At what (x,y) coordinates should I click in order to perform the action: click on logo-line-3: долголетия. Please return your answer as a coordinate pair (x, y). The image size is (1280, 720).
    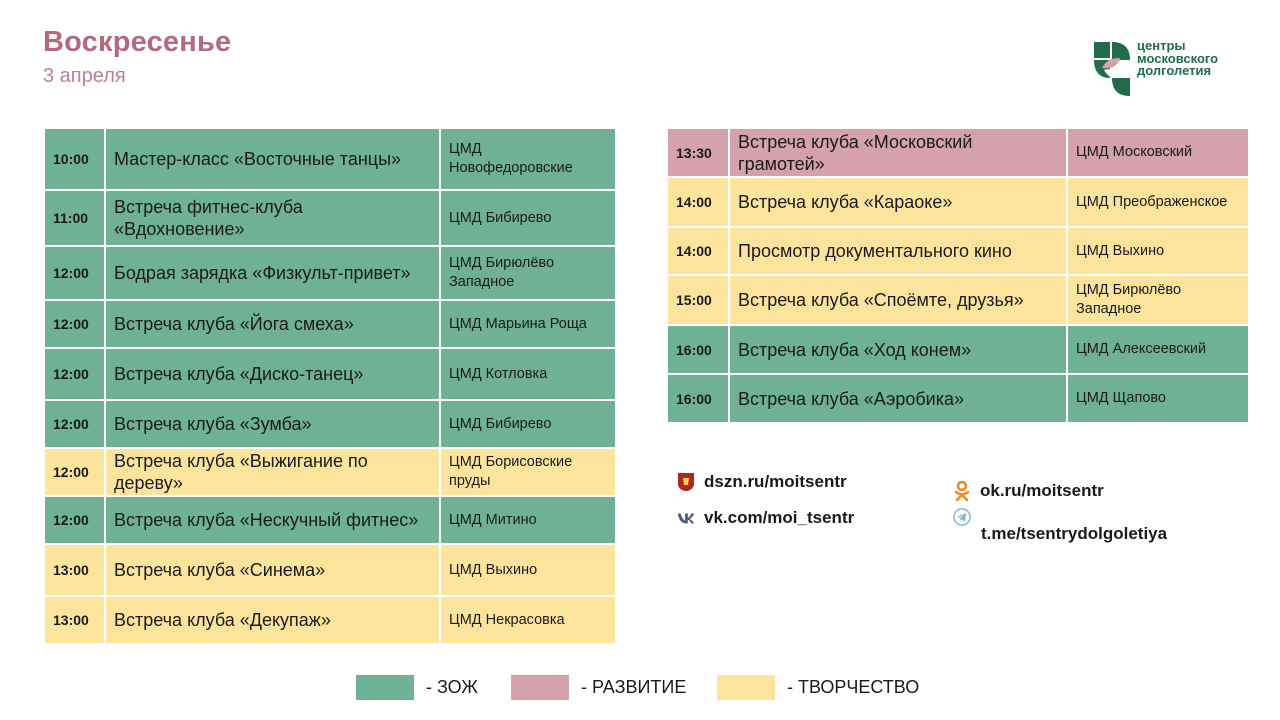
    Looking at the image, I should click on (1174, 70).